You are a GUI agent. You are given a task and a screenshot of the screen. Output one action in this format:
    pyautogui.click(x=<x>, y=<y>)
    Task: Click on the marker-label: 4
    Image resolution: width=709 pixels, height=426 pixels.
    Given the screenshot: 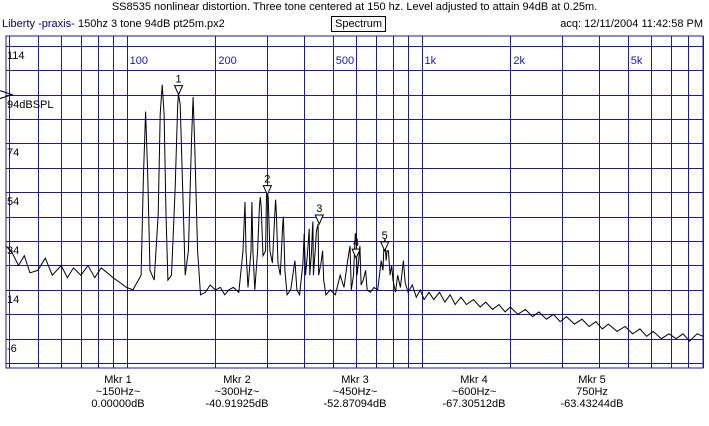 What is the action you would take?
    pyautogui.click(x=356, y=243)
    